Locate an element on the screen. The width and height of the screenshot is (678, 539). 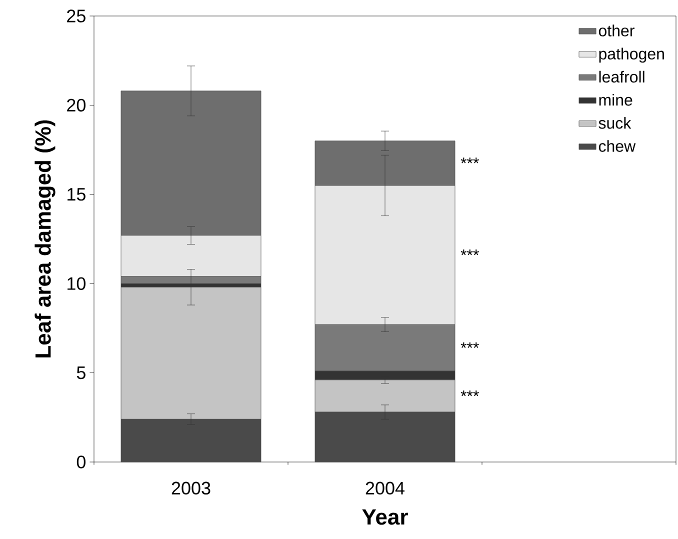
y-tick-label: 20 is located at coordinates (76, 105).